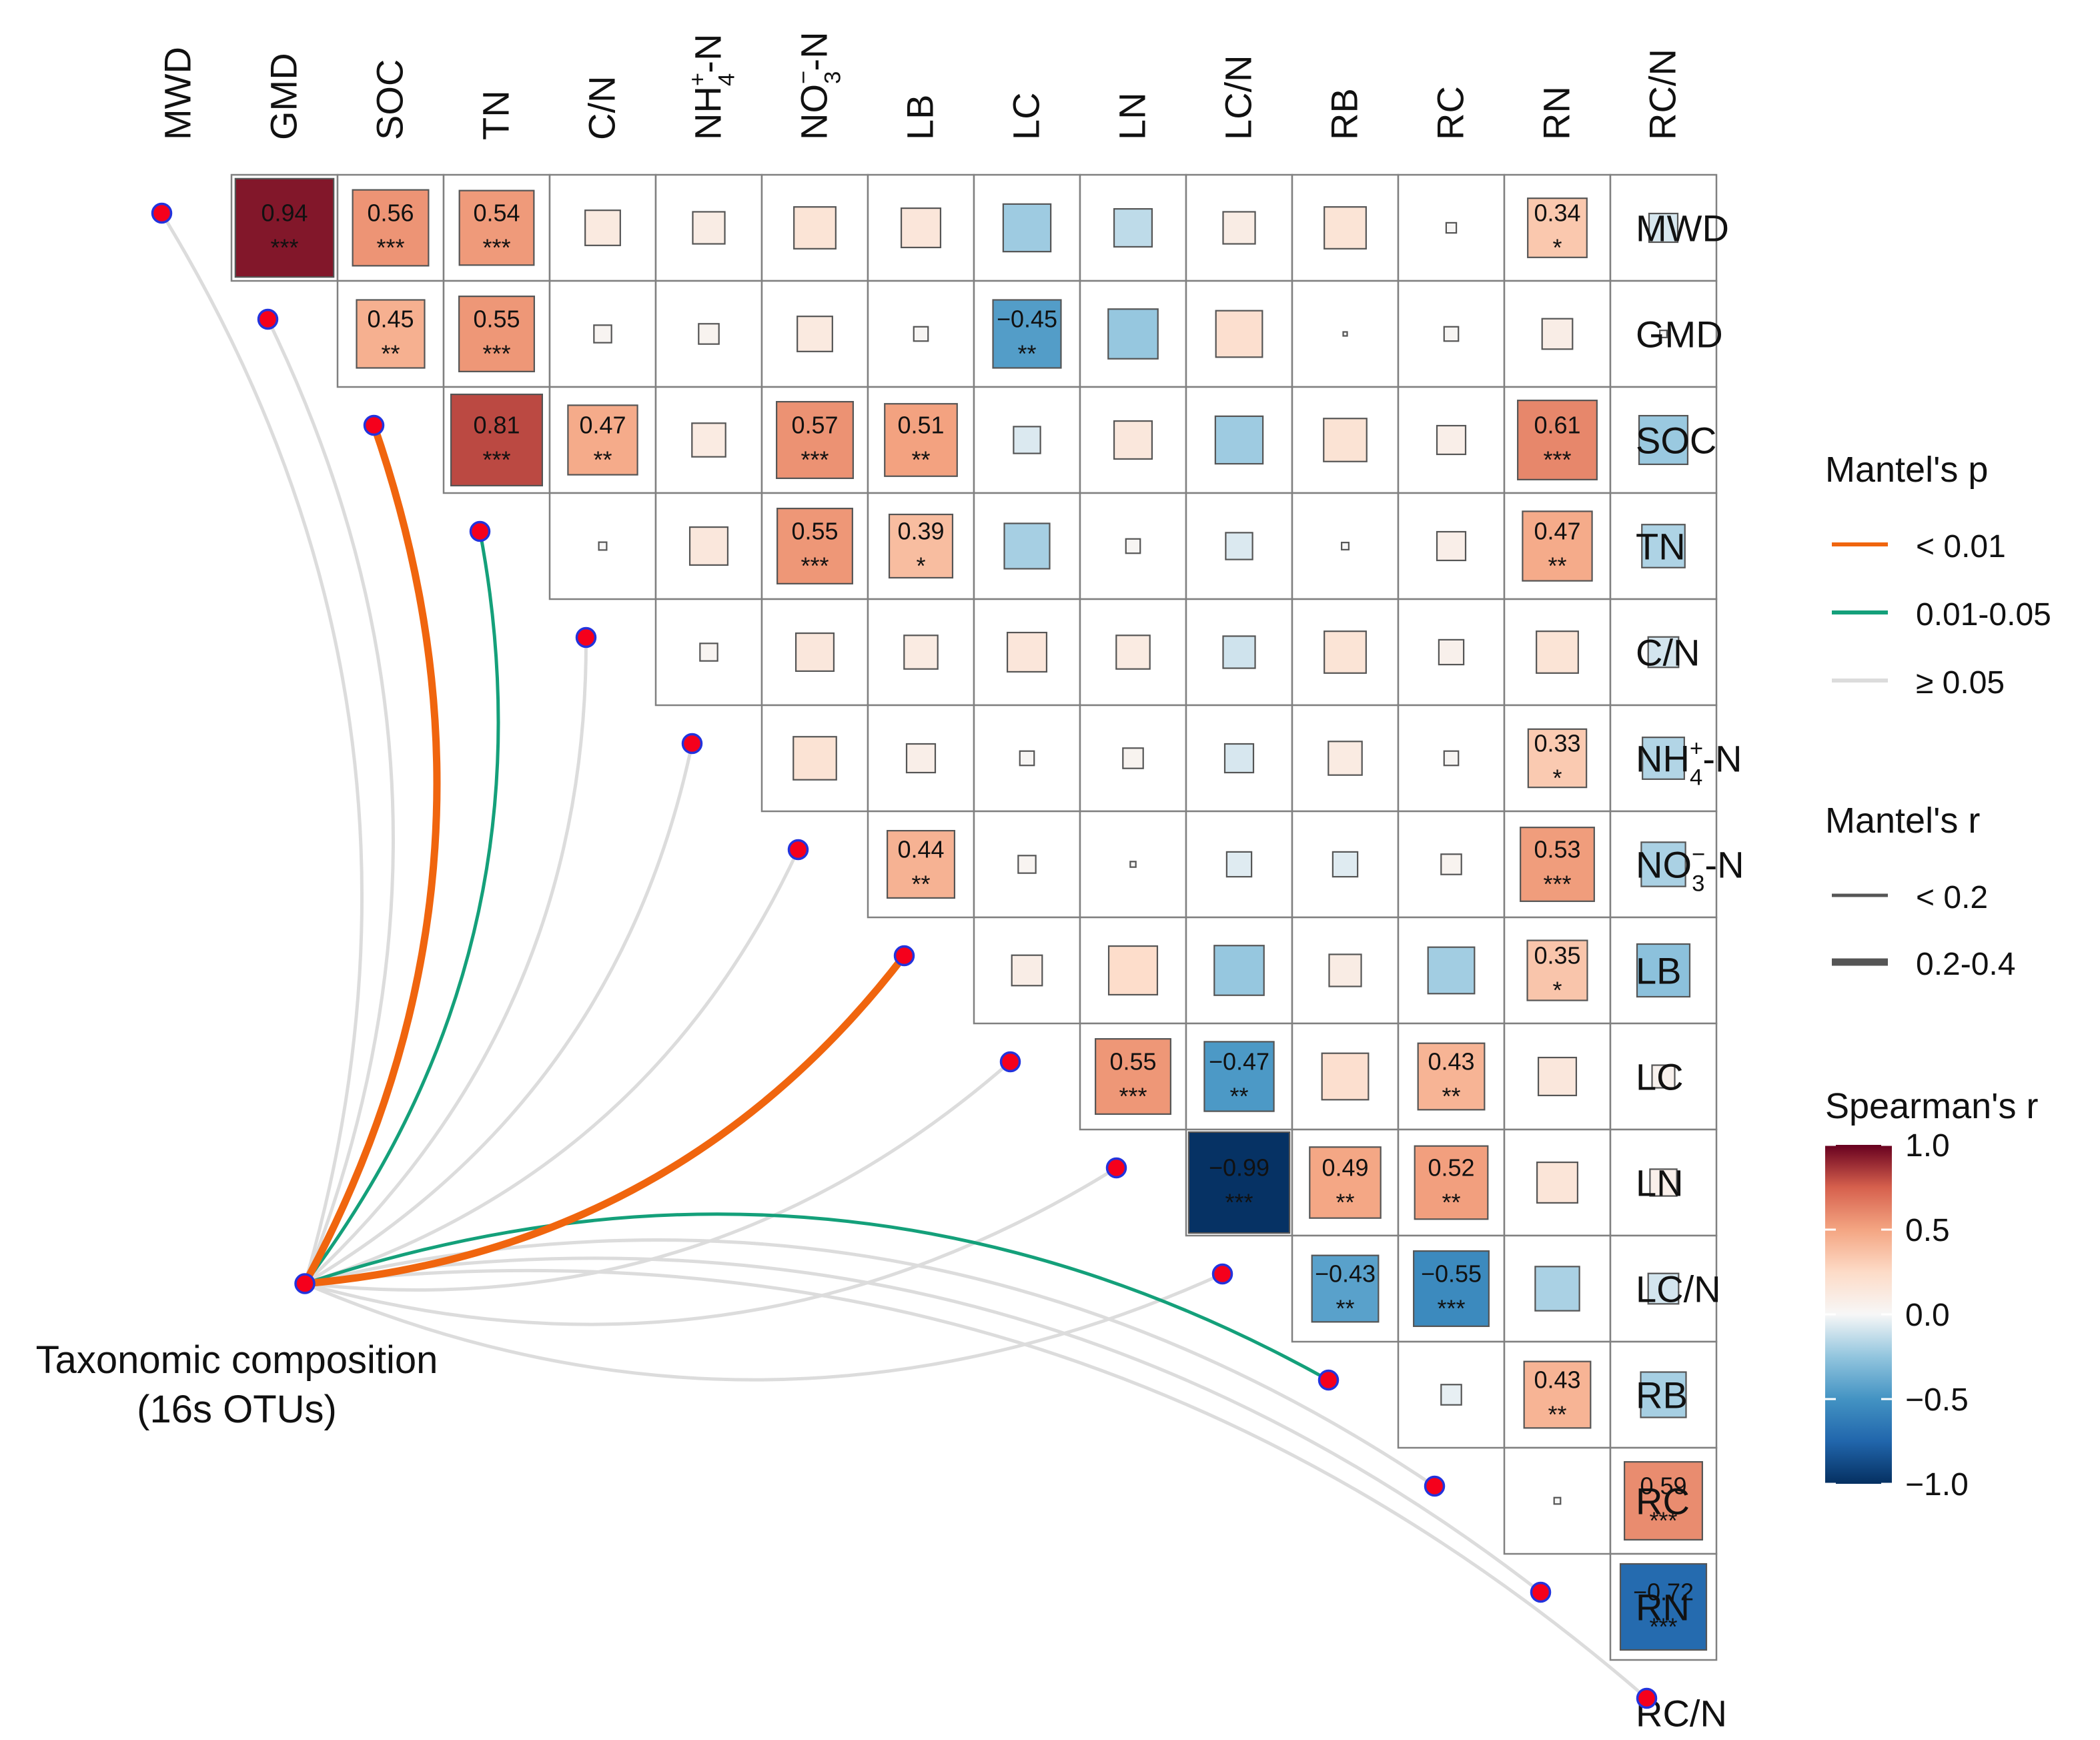 This screenshot has height=1740, width=2100. Describe the element at coordinates (1557, 956) in the screenshot. I see `cell-value-label: 0.35` at that location.